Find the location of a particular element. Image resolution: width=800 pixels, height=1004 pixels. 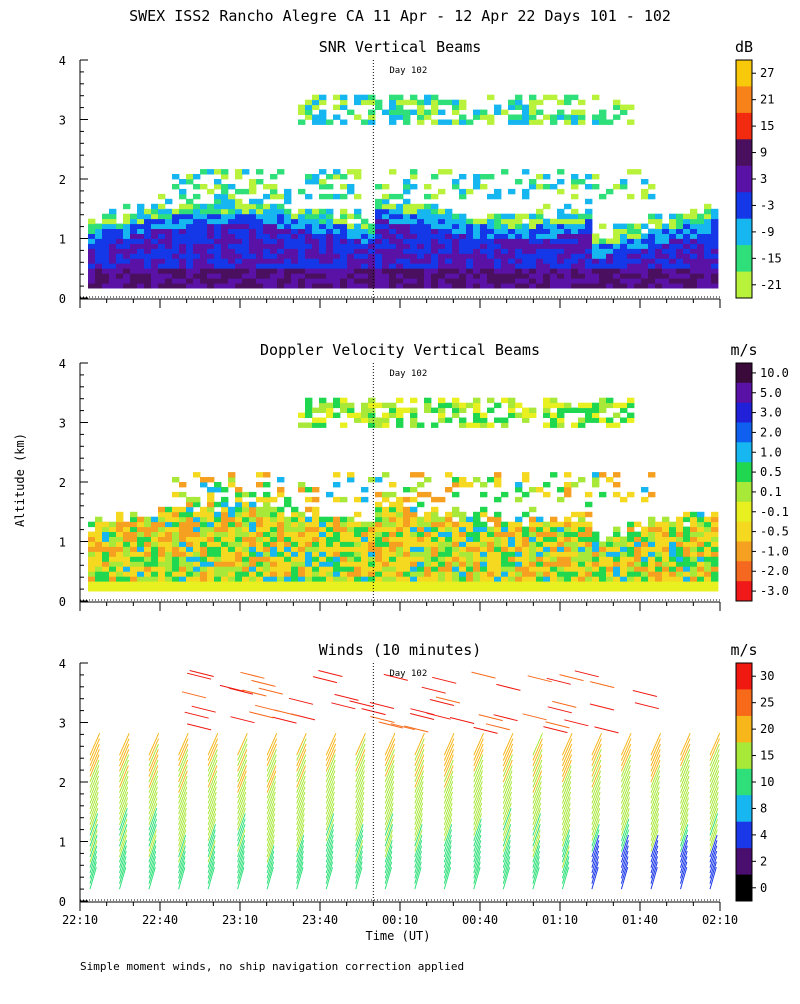

colorbar-label: 25 is located at coordinates (767, 703).